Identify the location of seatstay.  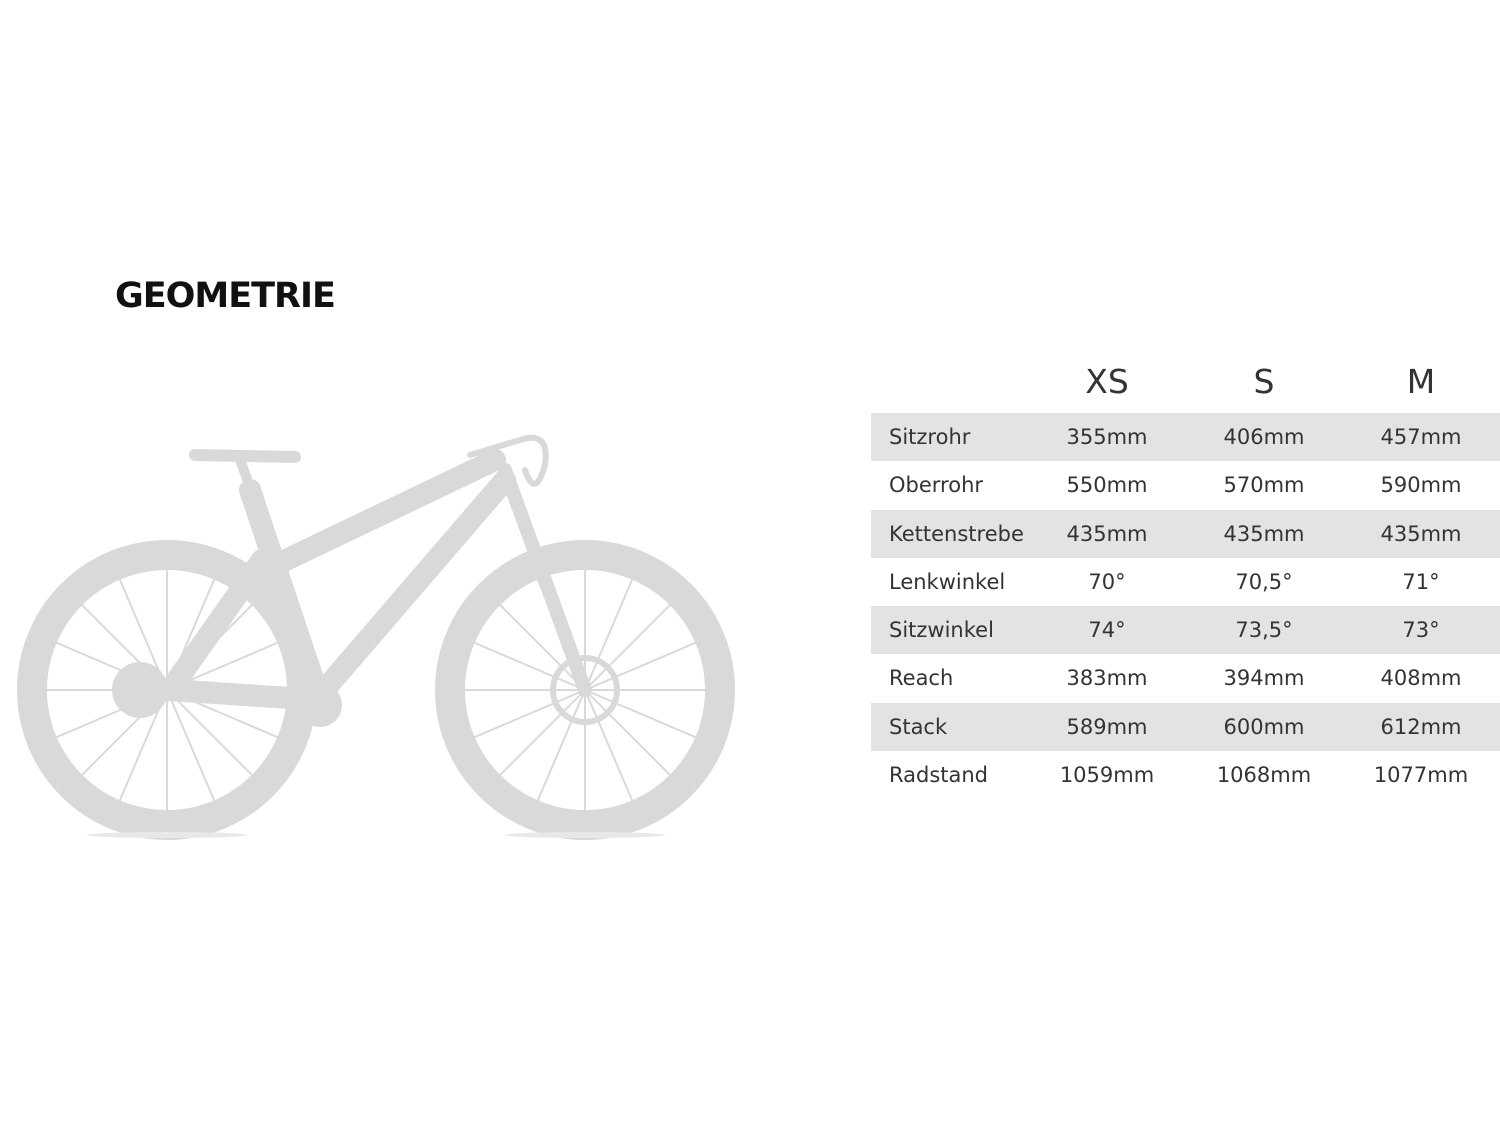
(216, 625).